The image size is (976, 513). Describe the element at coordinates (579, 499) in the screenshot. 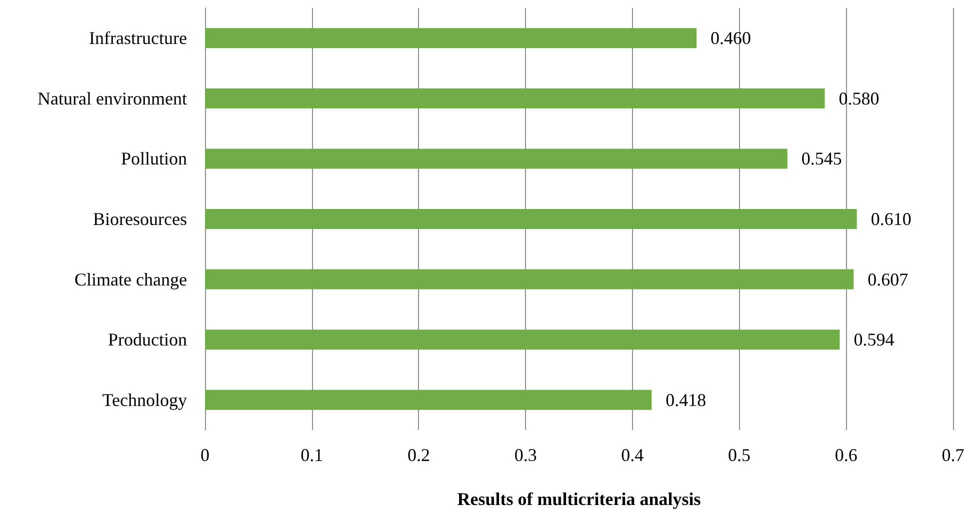

I see `x-axis-title: Results of multicriteria analysis` at that location.